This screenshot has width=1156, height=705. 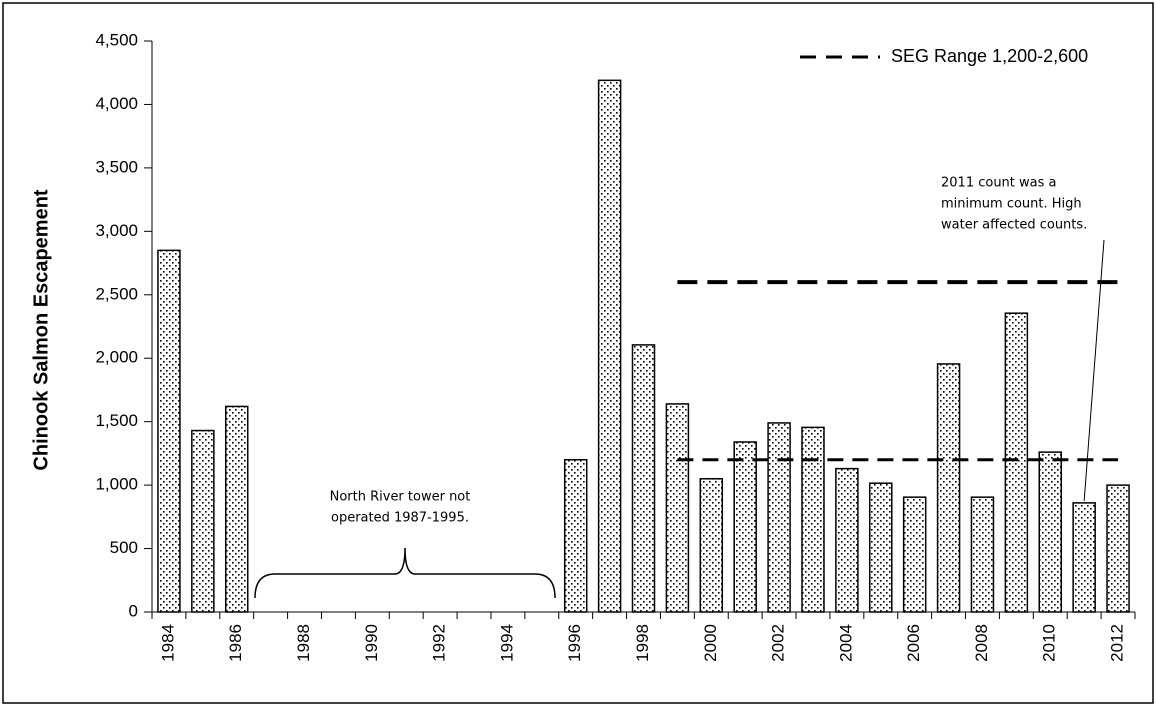 What do you see at coordinates (1014, 225) in the screenshot?
I see `annotation: water affected counts.` at bounding box center [1014, 225].